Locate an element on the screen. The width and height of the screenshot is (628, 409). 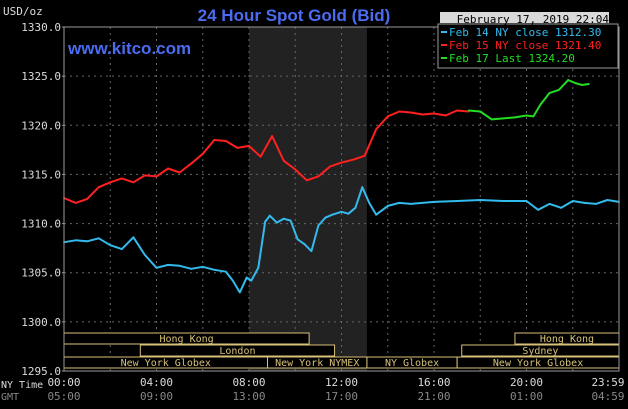
site-watermark: www.kitco.com is located at coordinates (129, 48).